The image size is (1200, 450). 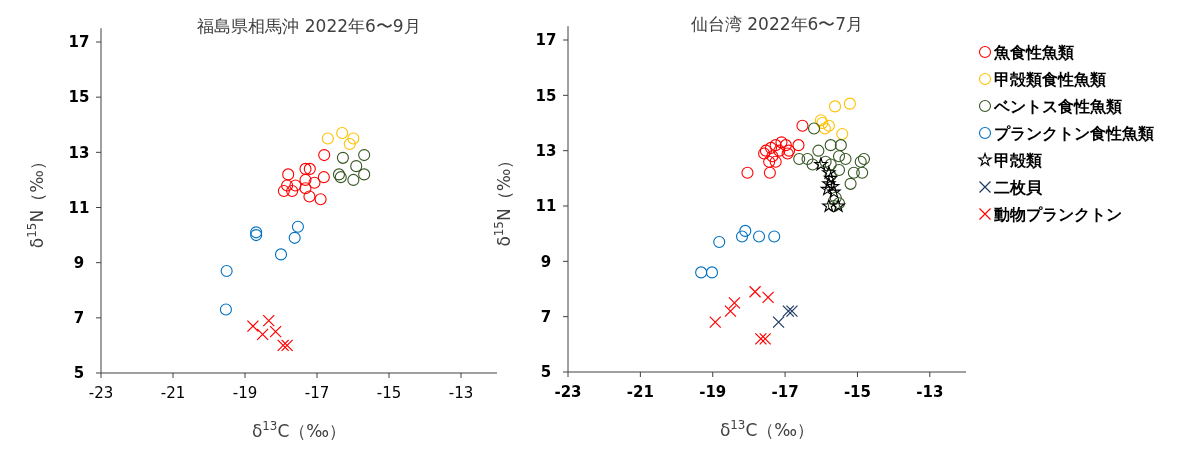 What do you see at coordinates (713, 392) in the screenshot?
I see `x-tick-label: -19` at bounding box center [713, 392].